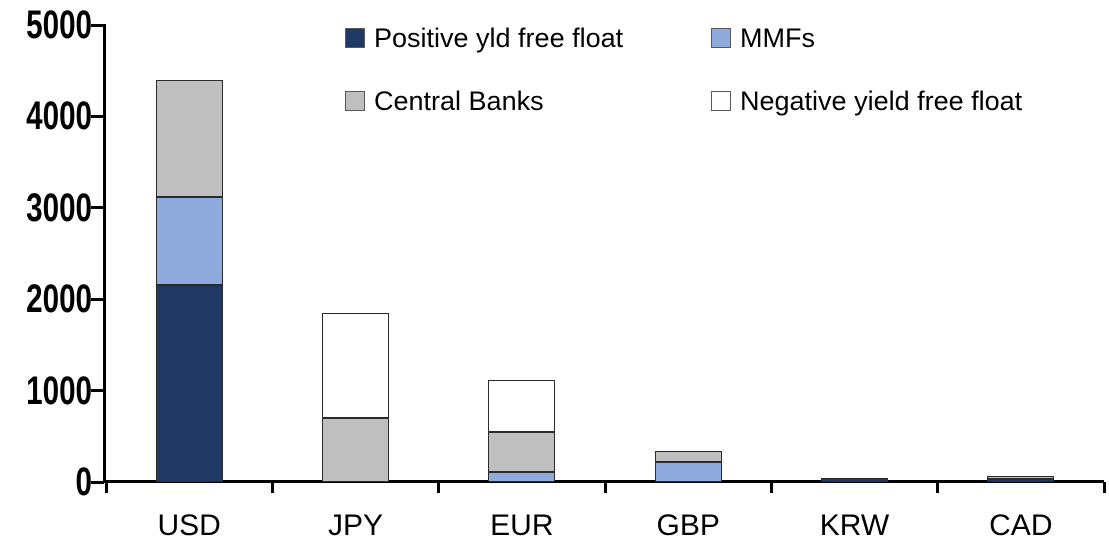  I want to click on y-axis-tick-label: 3000, so click(59, 207).